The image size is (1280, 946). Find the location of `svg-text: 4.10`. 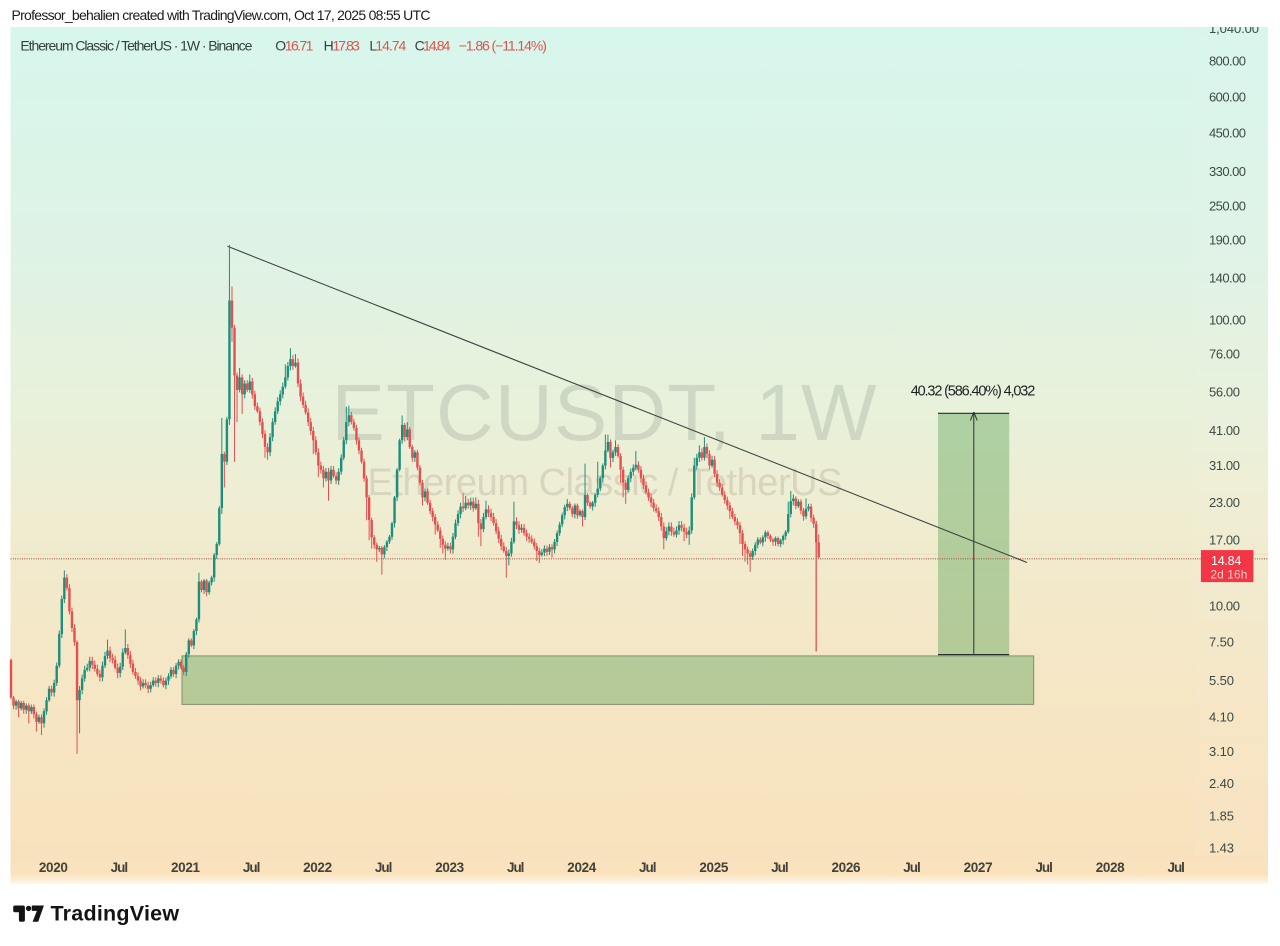

svg-text: 4.10 is located at coordinates (1221, 717).